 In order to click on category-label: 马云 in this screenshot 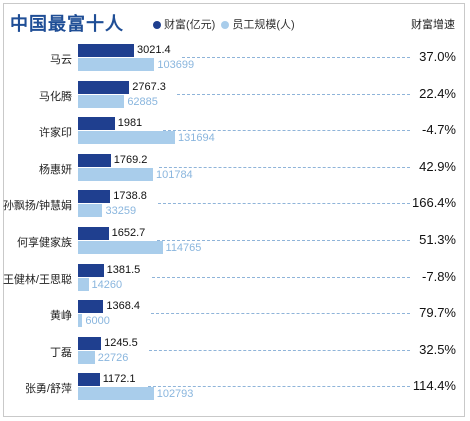, I will do `click(61, 60)`.